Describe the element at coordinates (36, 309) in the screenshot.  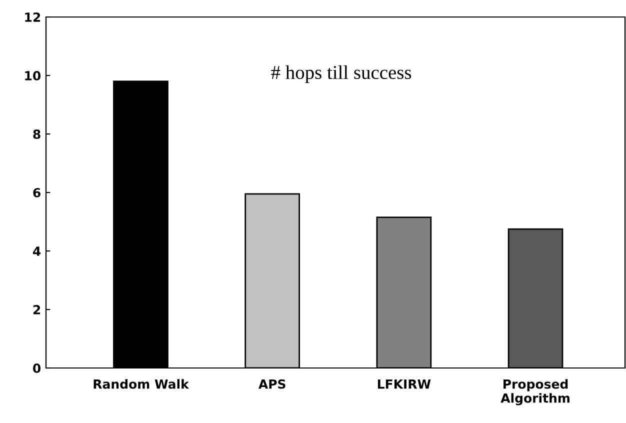
I see `y-tick-label: 2` at that location.